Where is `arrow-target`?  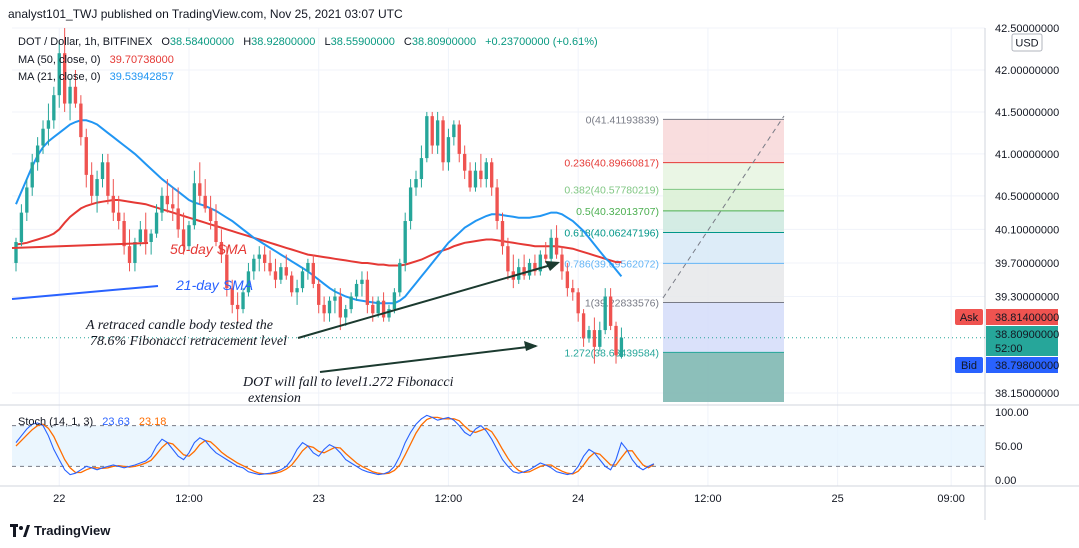 arrow-target is located at coordinates (428, 359).